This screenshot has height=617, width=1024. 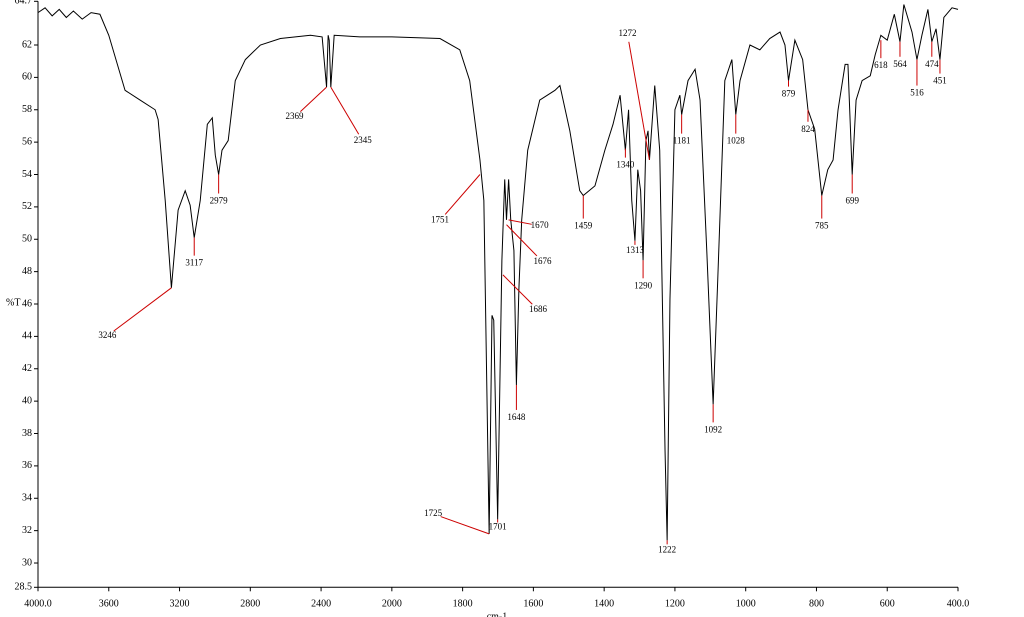 I want to click on x-tick-label: 2400, so click(x=321, y=604).